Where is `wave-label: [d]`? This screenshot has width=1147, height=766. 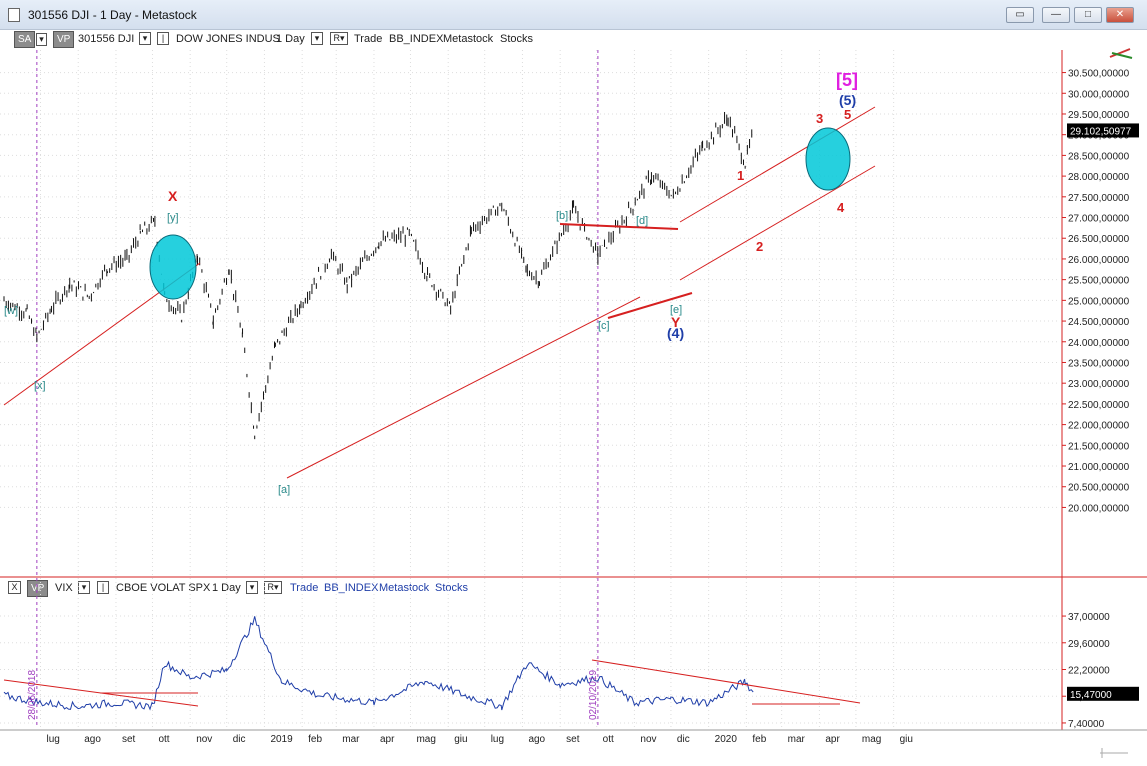 wave-label: [d] is located at coordinates (642, 221).